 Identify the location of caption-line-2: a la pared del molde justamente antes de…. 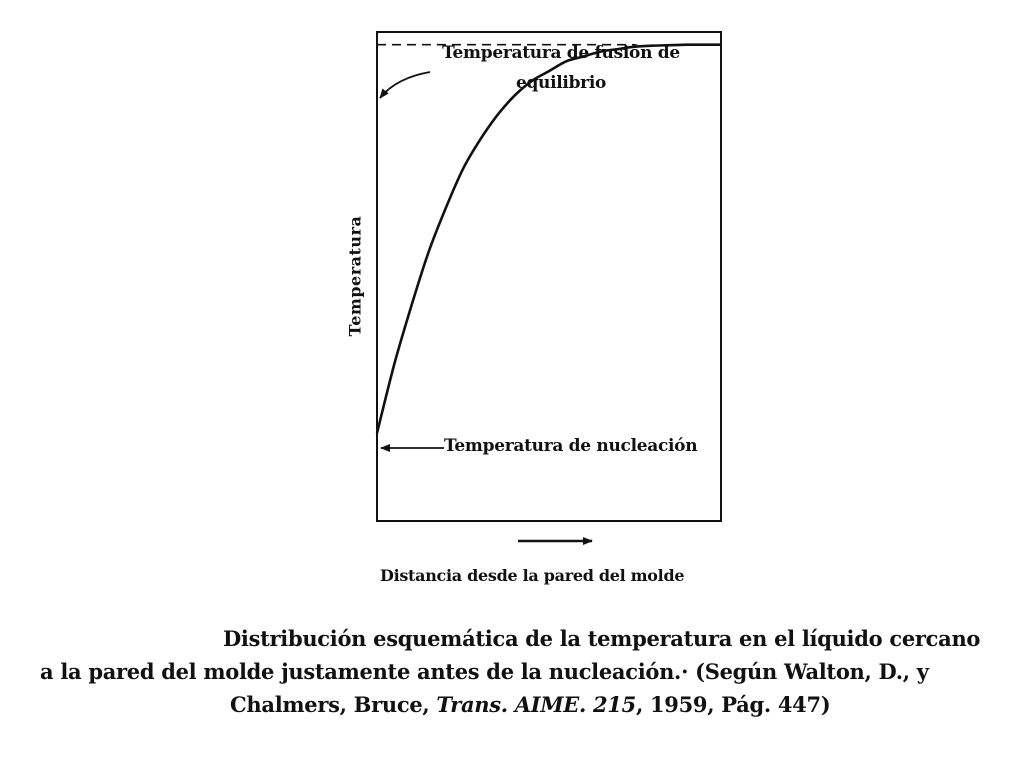
(484, 671).